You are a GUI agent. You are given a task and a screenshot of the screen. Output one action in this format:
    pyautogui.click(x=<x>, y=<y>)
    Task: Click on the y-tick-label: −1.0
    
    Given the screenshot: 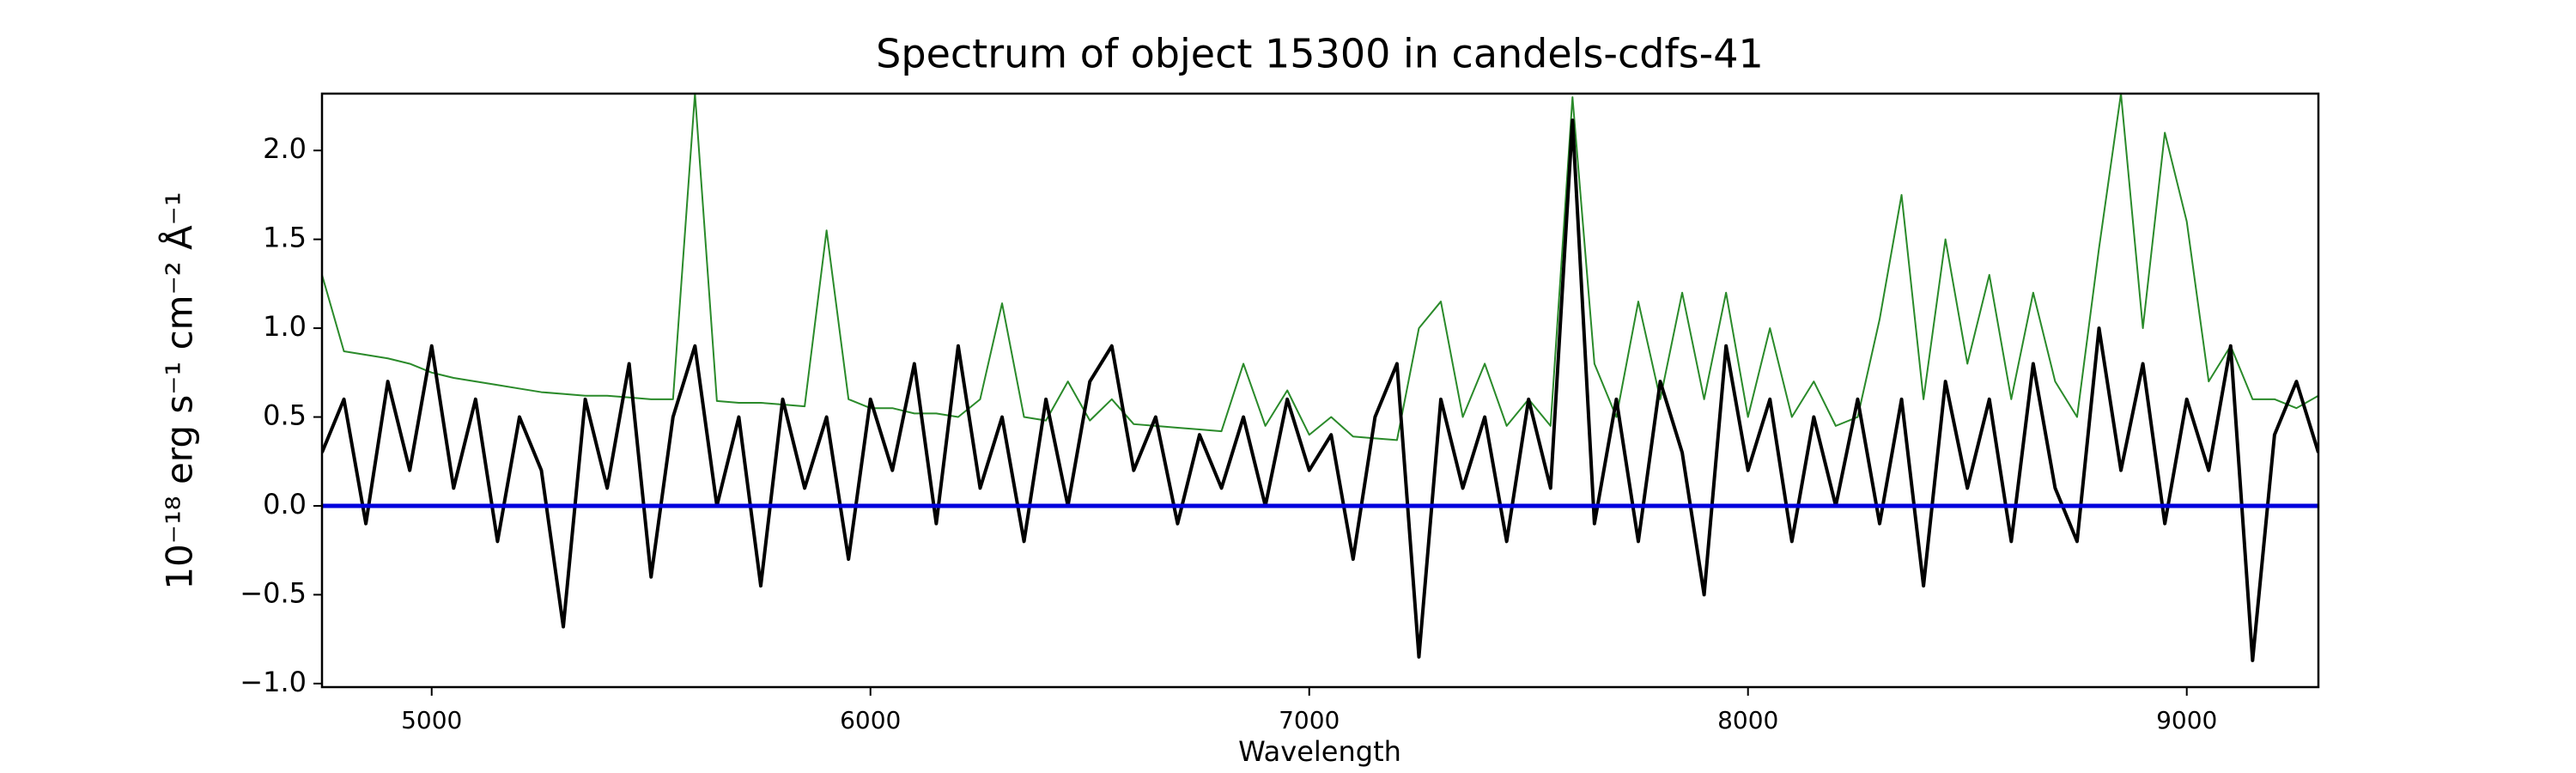 What is the action you would take?
    pyautogui.click(x=273, y=682)
    